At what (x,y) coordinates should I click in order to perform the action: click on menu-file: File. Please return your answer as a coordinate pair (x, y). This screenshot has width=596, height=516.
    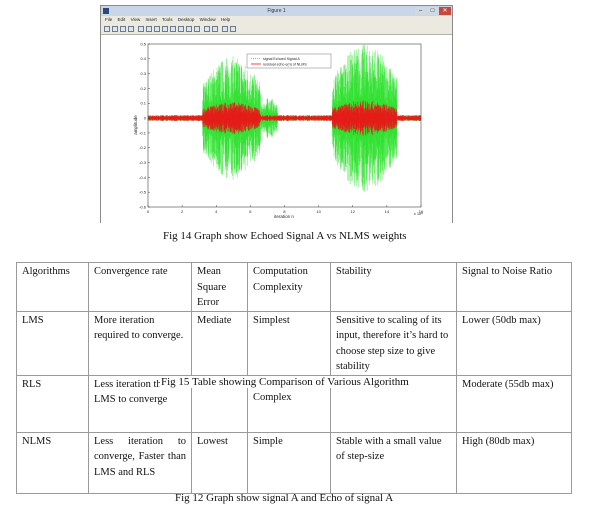
    Looking at the image, I should click on (109, 19).